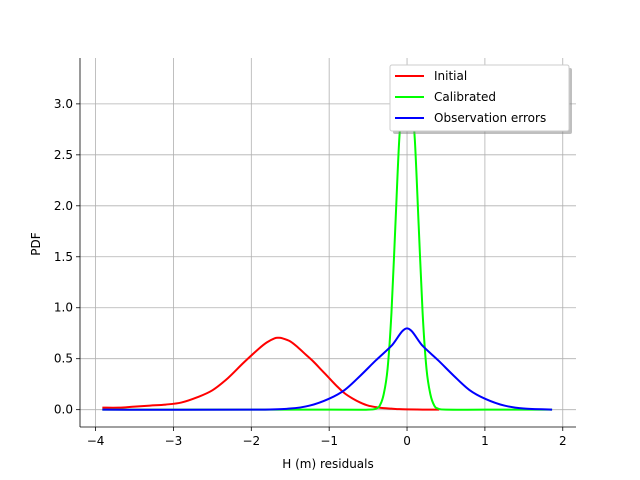 Image resolution: width=640 pixels, height=480 pixels. I want to click on x-tick-label: 0, so click(407, 441).